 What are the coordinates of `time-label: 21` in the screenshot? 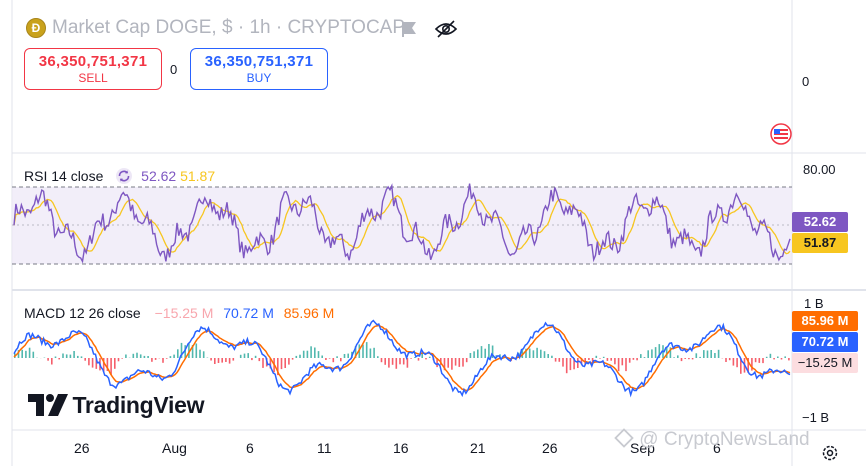 It's located at (478, 448).